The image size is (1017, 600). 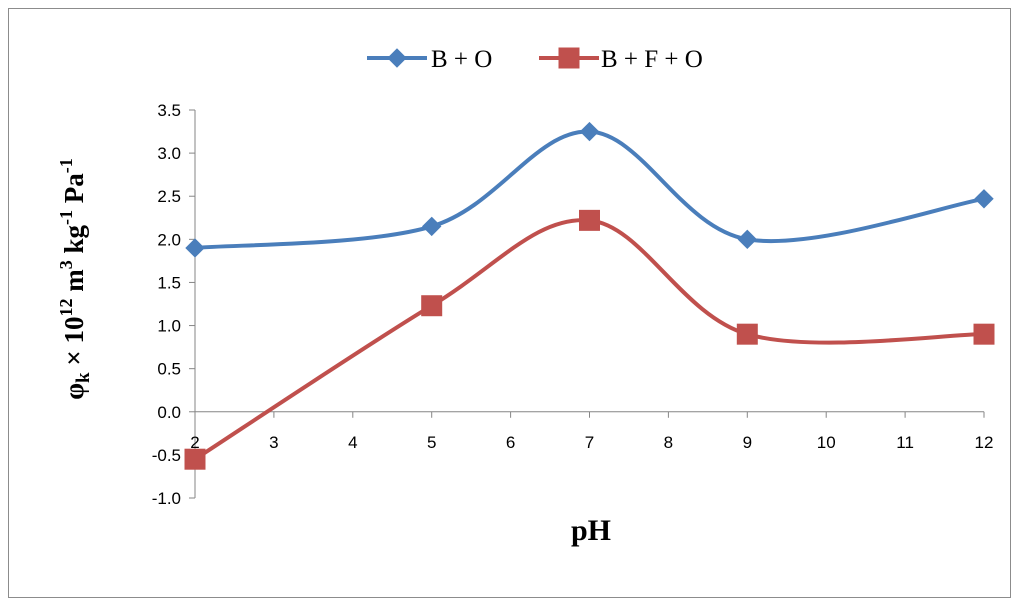 I want to click on y-title-sub-k: k, so click(x=83, y=377).